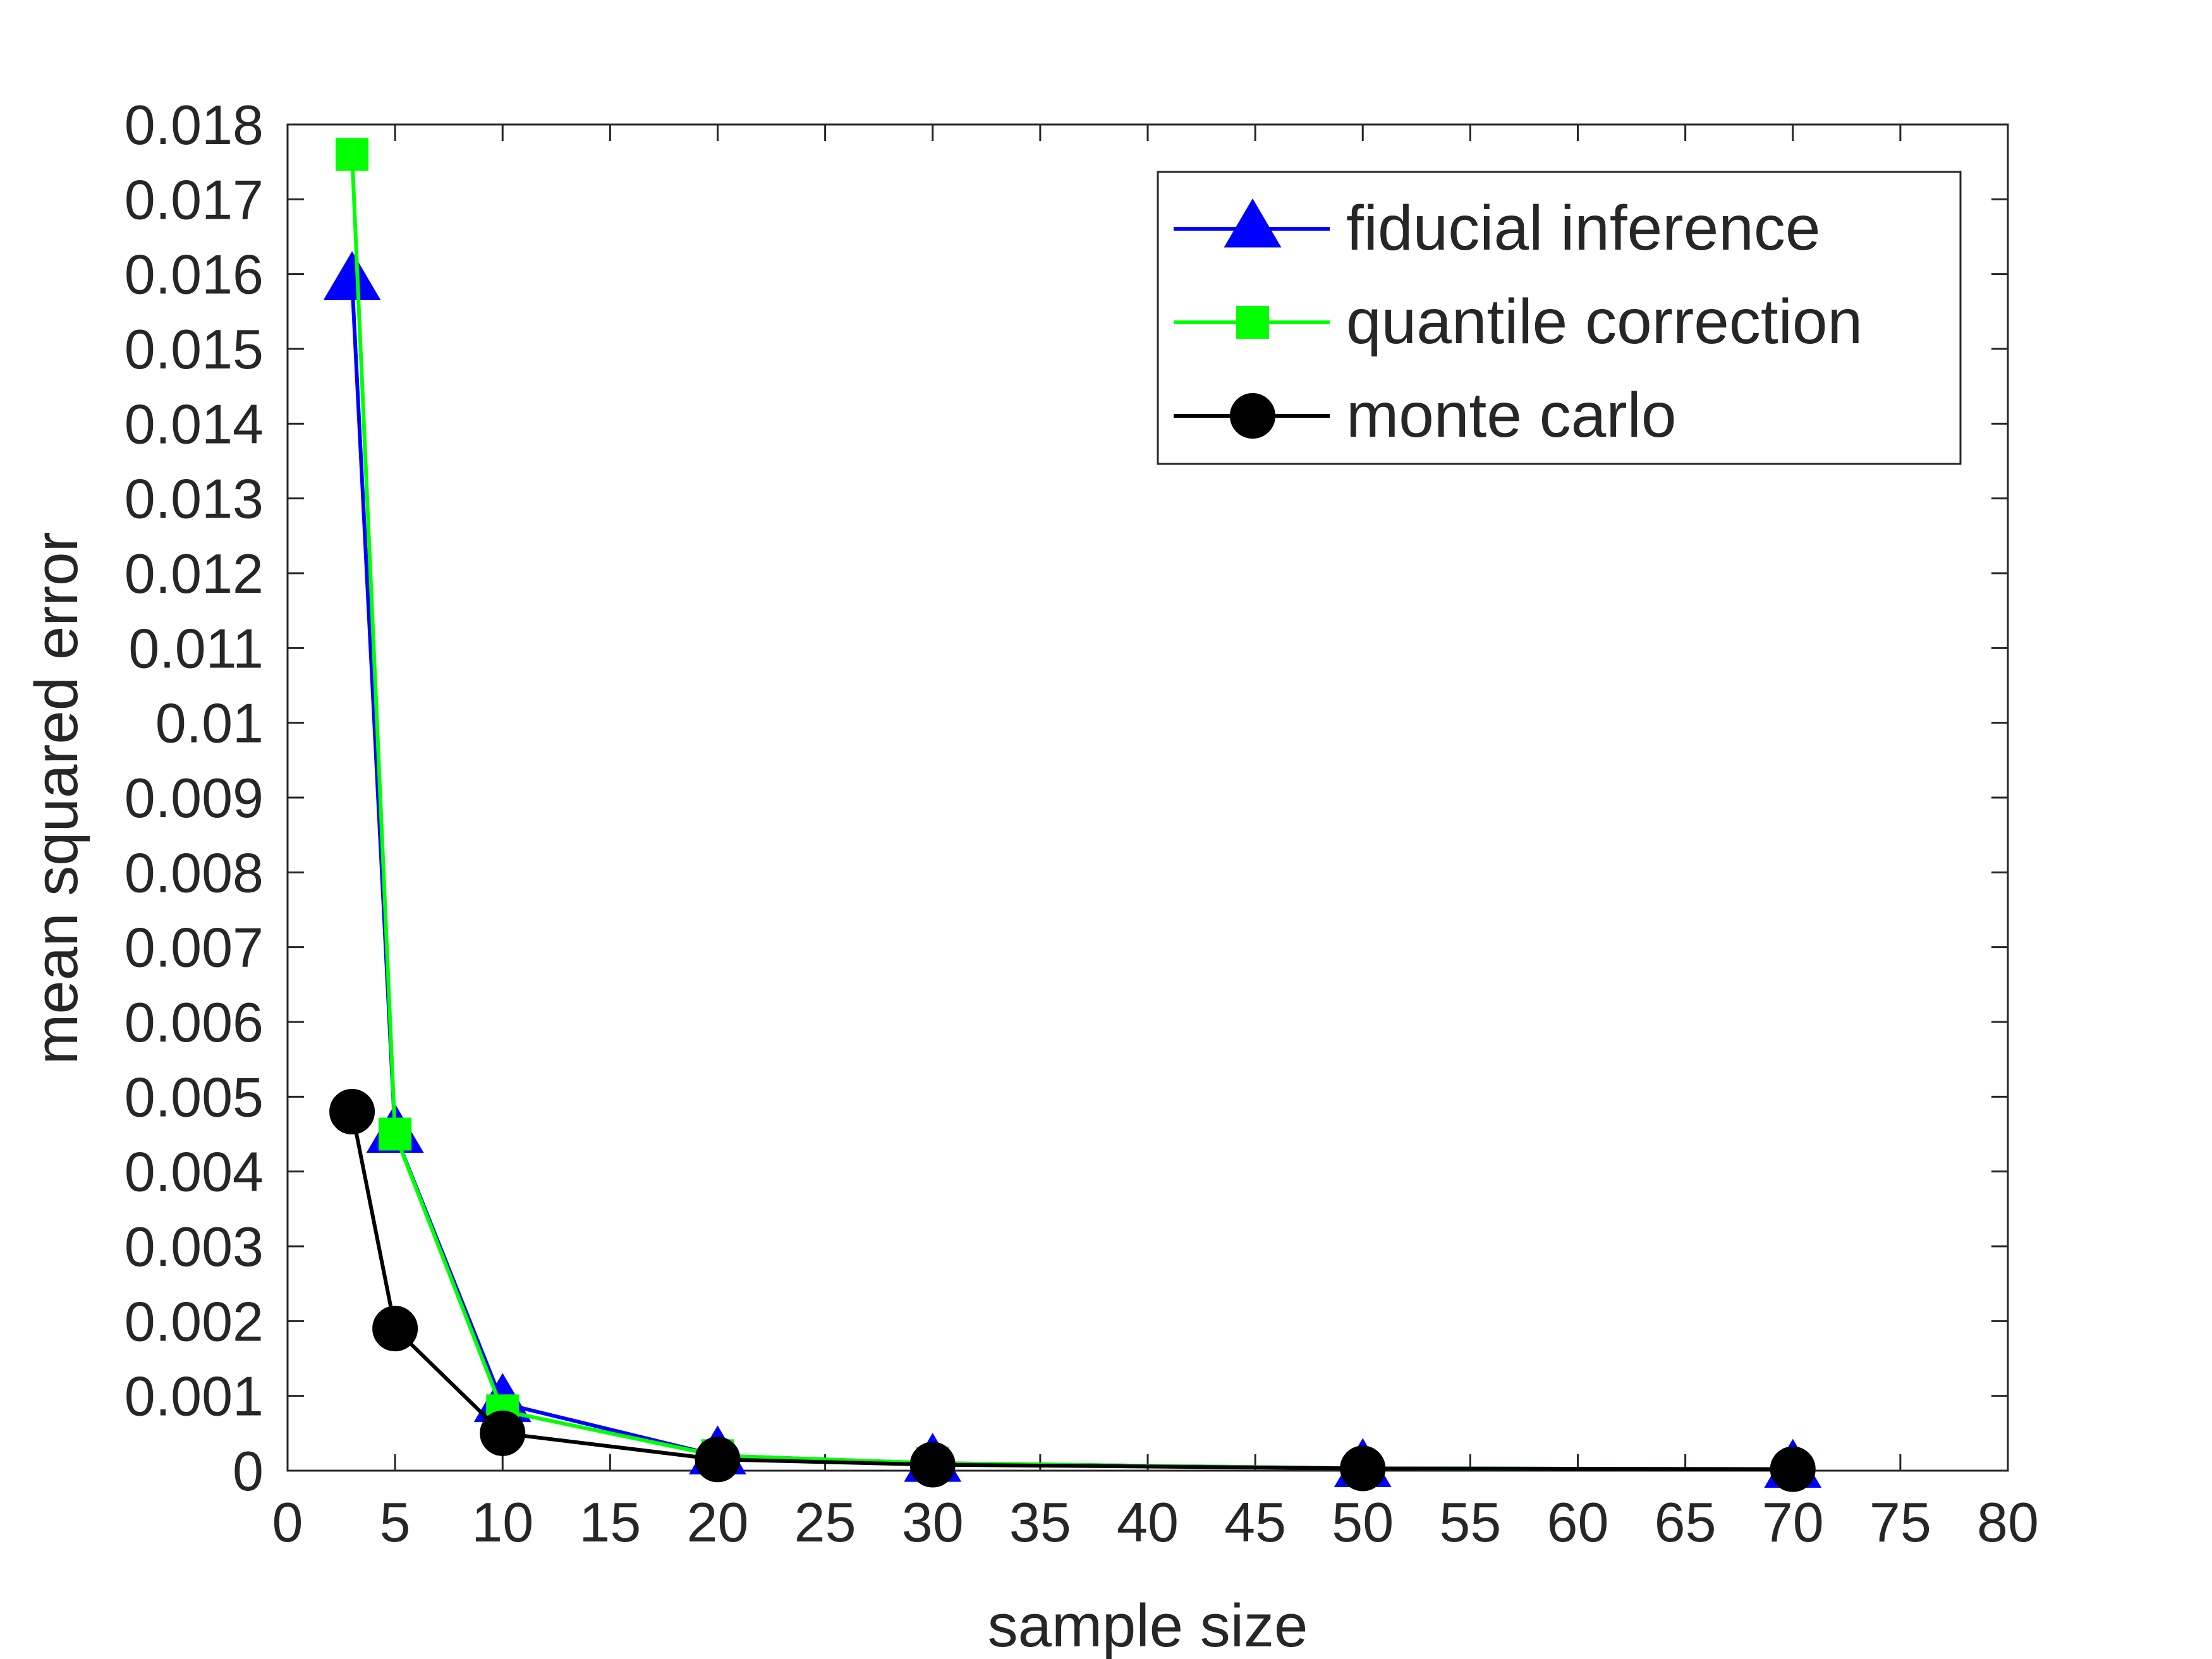  I want to click on x-tick-label: 15, so click(610, 1522).